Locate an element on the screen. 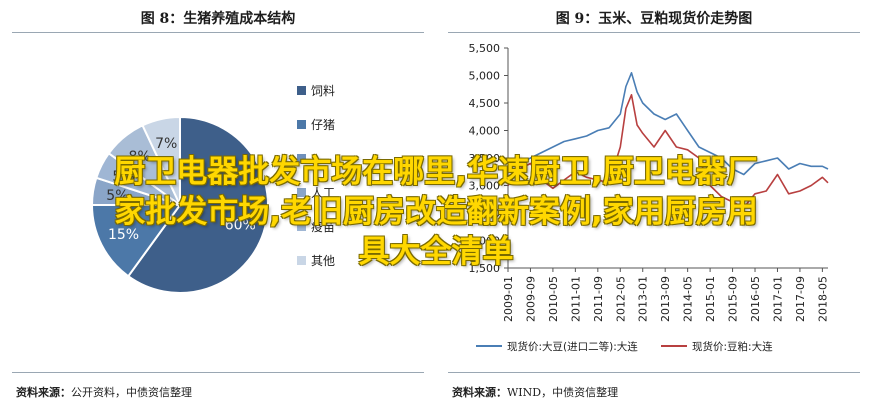  x-tick-label: 2014-05 is located at coordinates (688, 299).